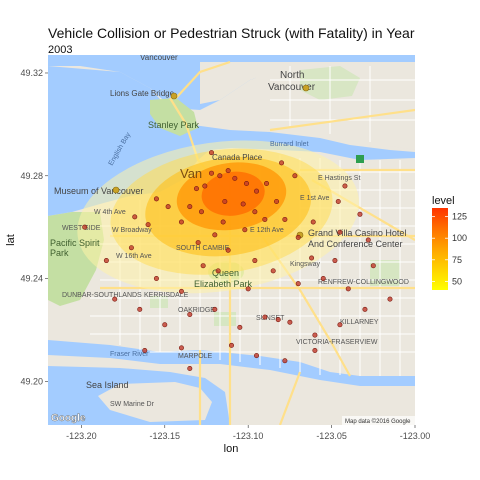 Image resolution: width=480 pixels, height=480 pixels. Describe the element at coordinates (98, 191) in the screenshot. I see `map-label-museum: Museum of Vancouver` at that location.